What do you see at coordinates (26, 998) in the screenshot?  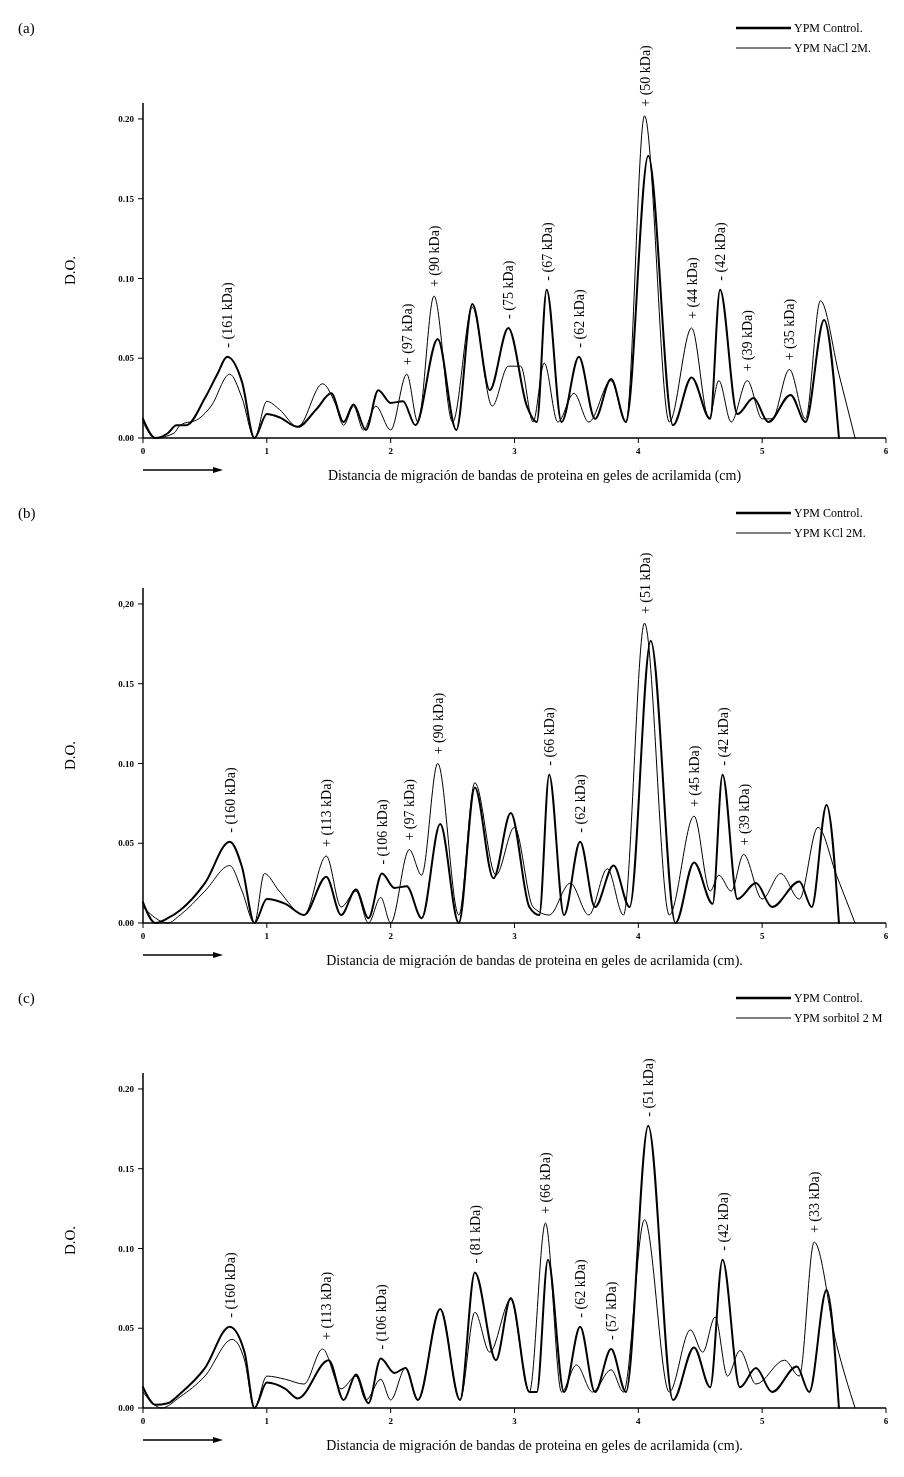 I see `chart-title: (c)` at bounding box center [26, 998].